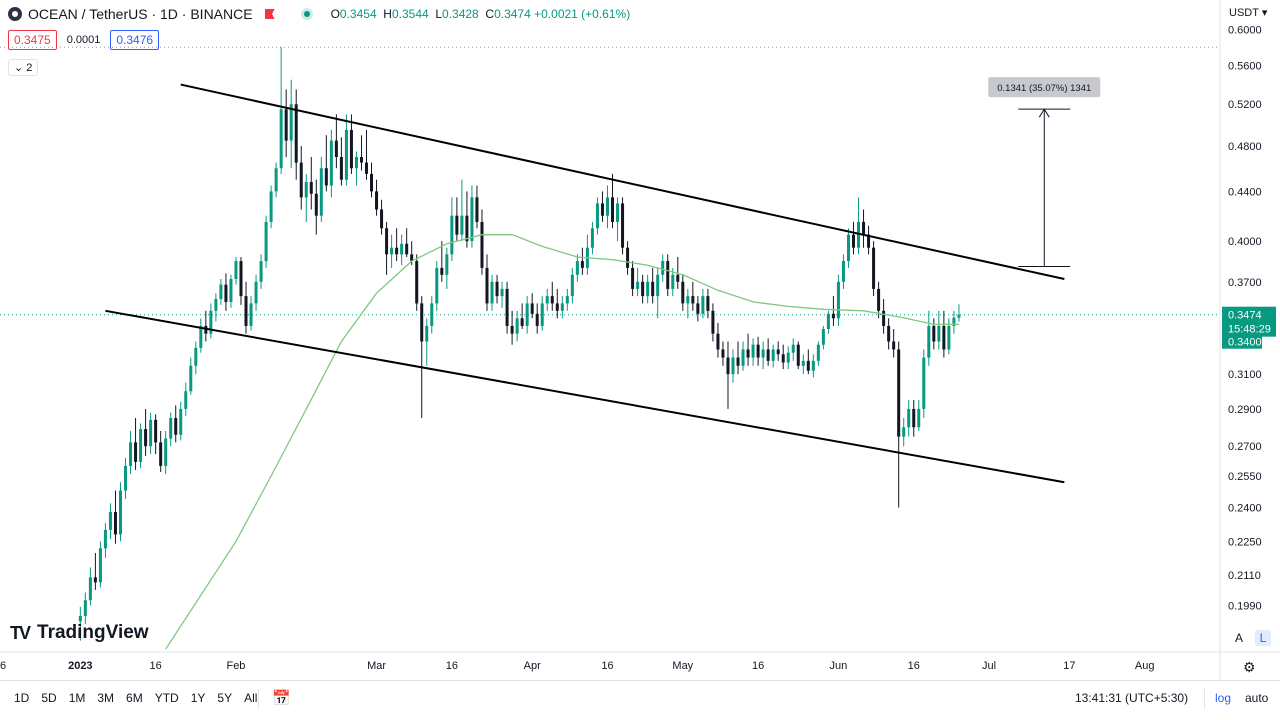 The height and width of the screenshot is (720, 1280). I want to click on log-scale-button: L, so click(1263, 638).